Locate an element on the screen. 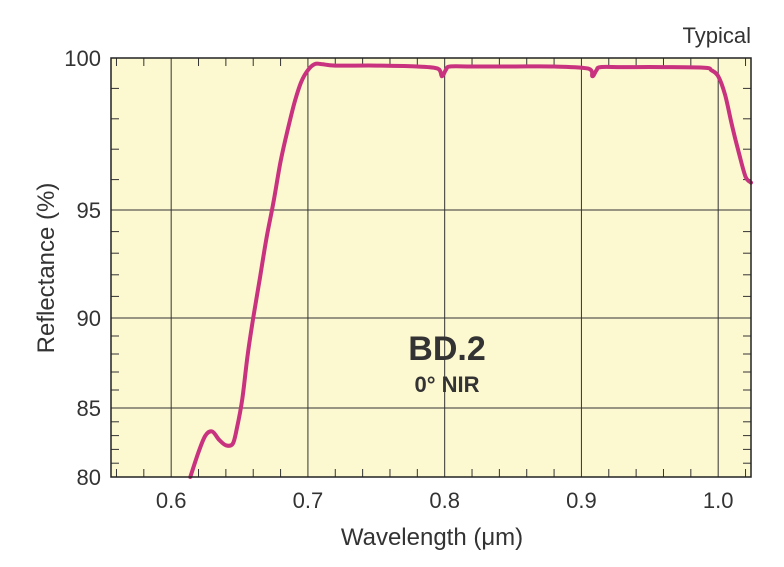 This screenshot has width=784, height=567. y-tick-labels: 80 85 90 95 100 is located at coordinates (82, 268).